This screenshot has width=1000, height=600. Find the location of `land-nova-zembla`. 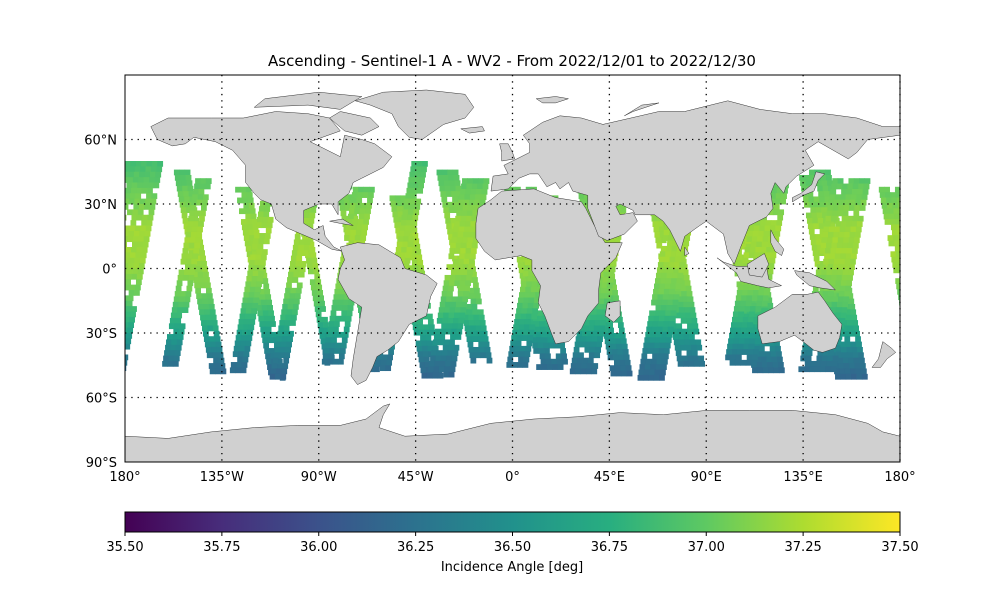

land-nova-zembla is located at coordinates (641, 109).